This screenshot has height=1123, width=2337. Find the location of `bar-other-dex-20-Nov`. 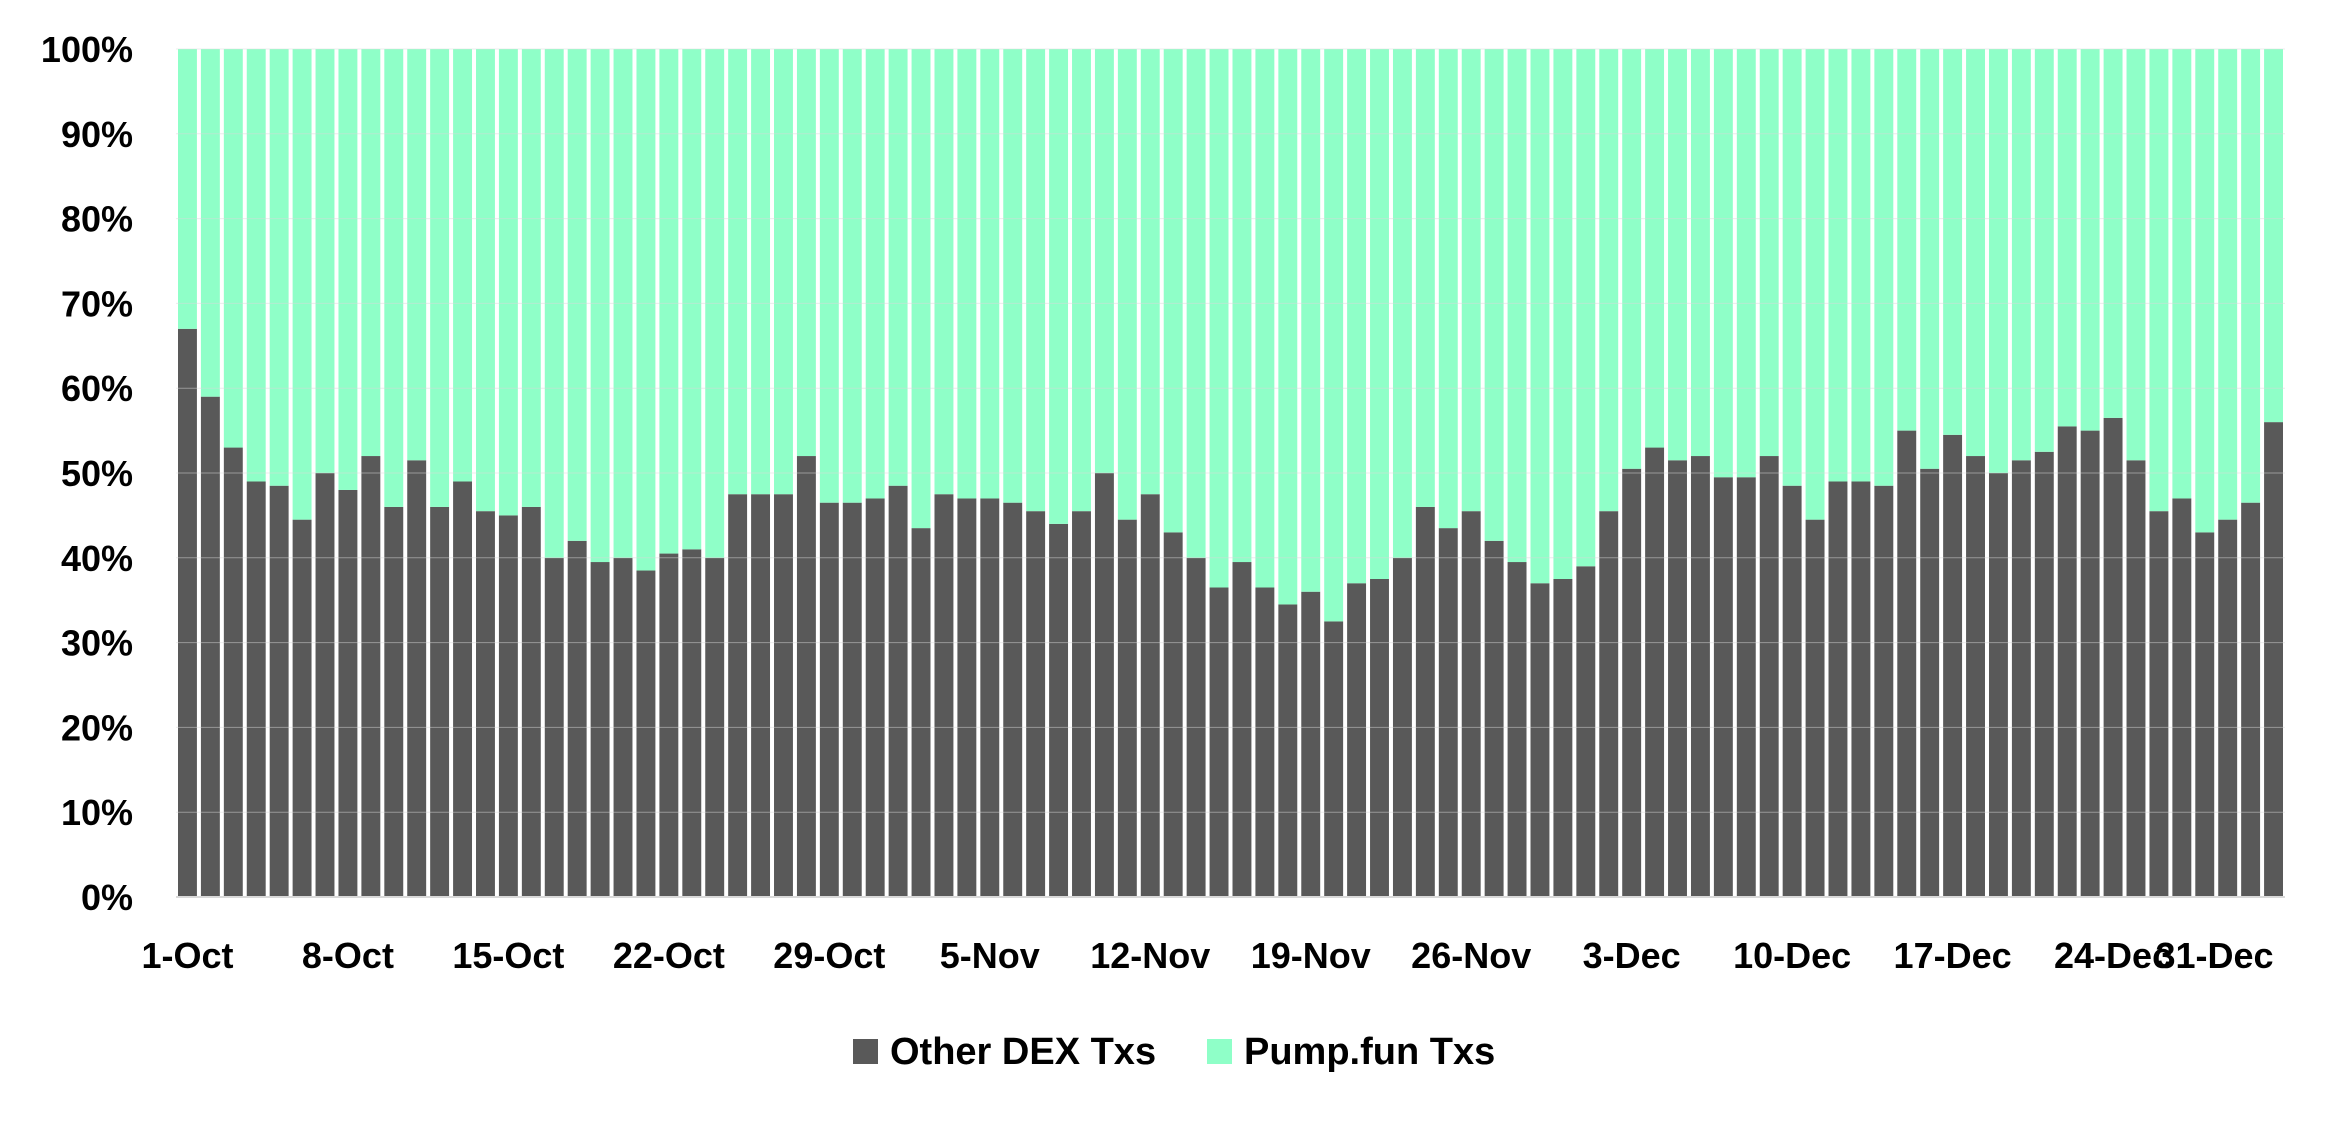

bar-other-dex-20-Nov is located at coordinates (1334, 759).